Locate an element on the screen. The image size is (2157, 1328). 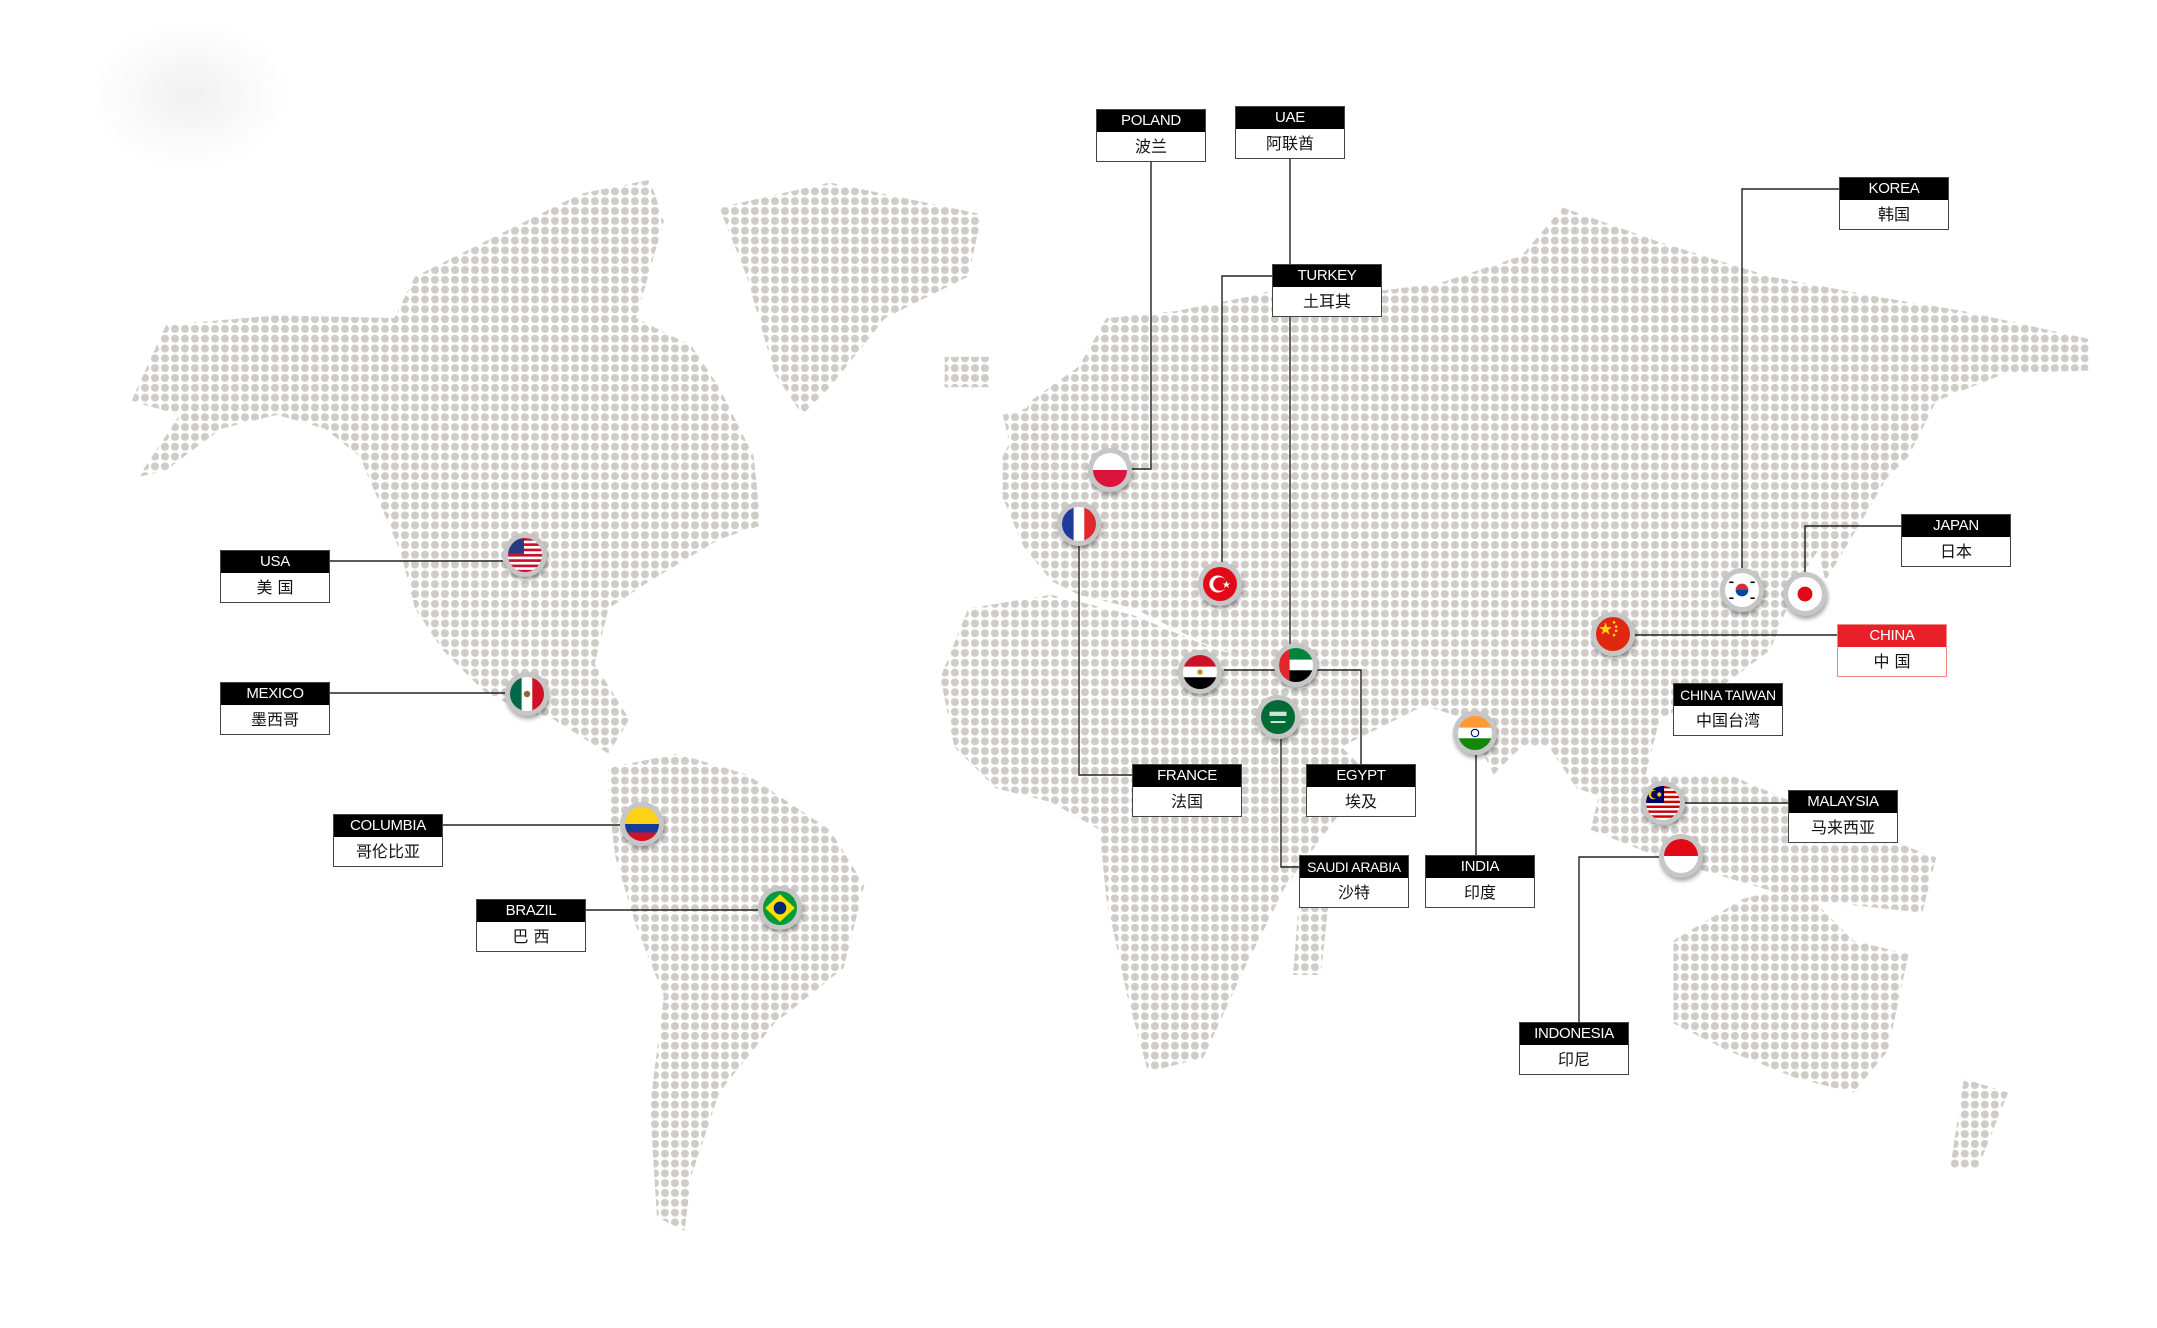
pin-uae is located at coordinates (1296, 665).